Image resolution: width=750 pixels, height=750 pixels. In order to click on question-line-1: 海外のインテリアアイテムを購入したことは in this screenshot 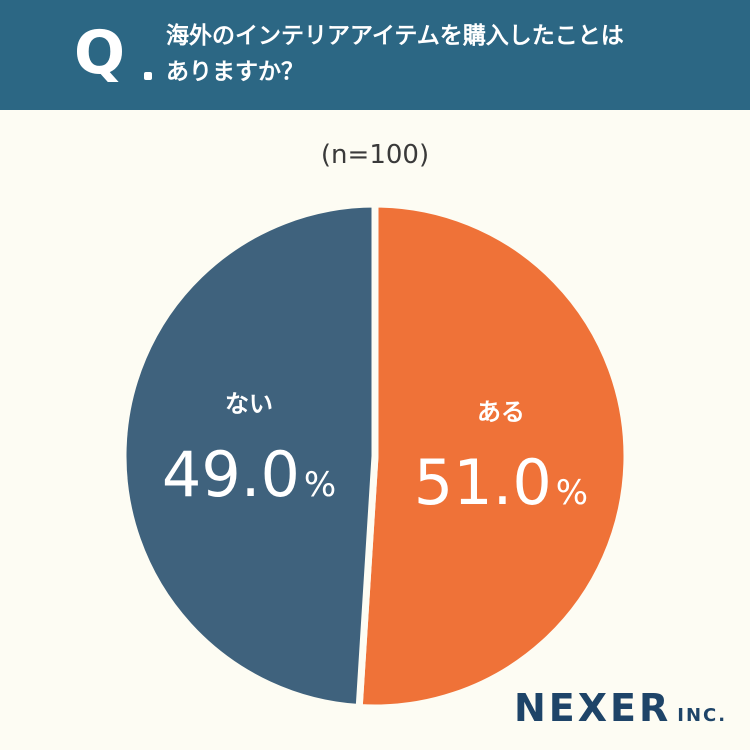, I will do `click(395, 36)`.